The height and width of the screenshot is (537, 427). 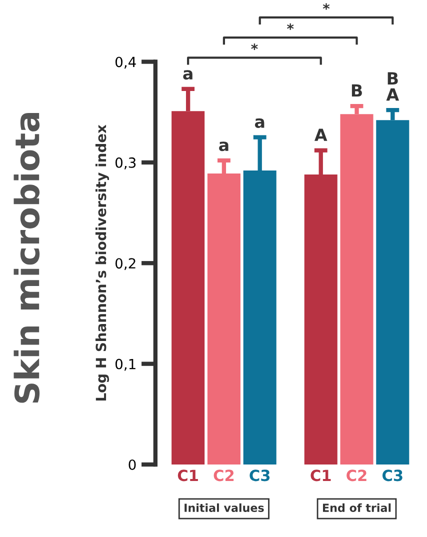 I want to click on data-label: B, so click(x=357, y=90).